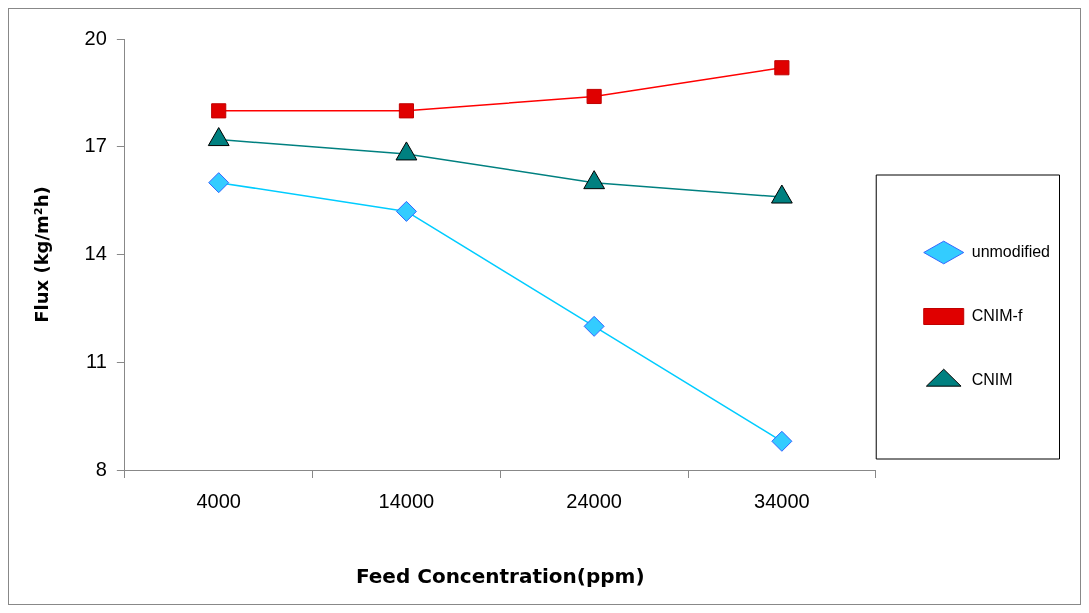 This screenshot has height=613, width=1089. Describe the element at coordinates (594, 500) in the screenshot. I see `x-tick-label: 24000` at that location.